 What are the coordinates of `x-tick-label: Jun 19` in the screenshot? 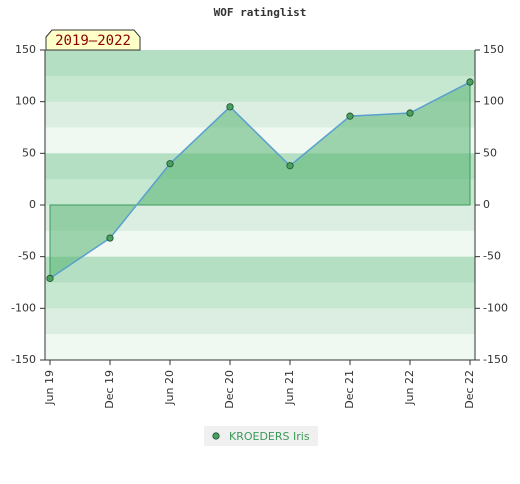 It's located at (49, 388).